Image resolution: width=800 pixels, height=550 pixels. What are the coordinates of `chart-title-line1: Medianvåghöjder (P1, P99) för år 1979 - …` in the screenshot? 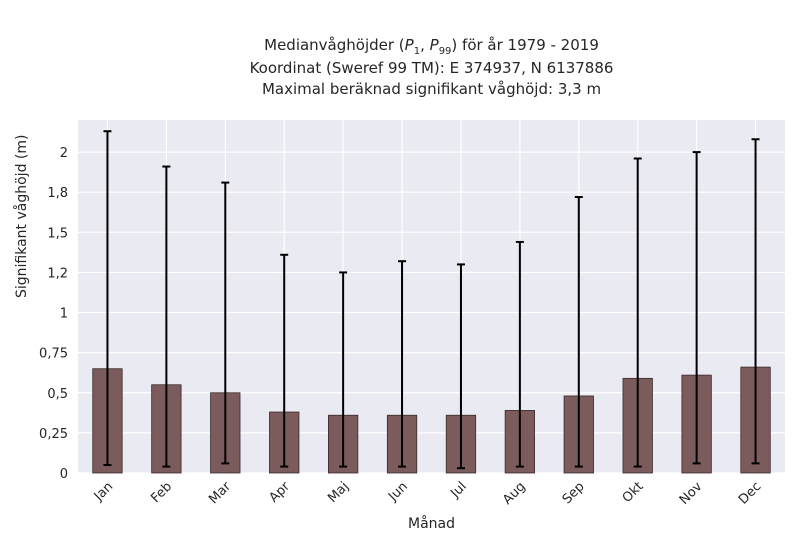 It's located at (431, 46).